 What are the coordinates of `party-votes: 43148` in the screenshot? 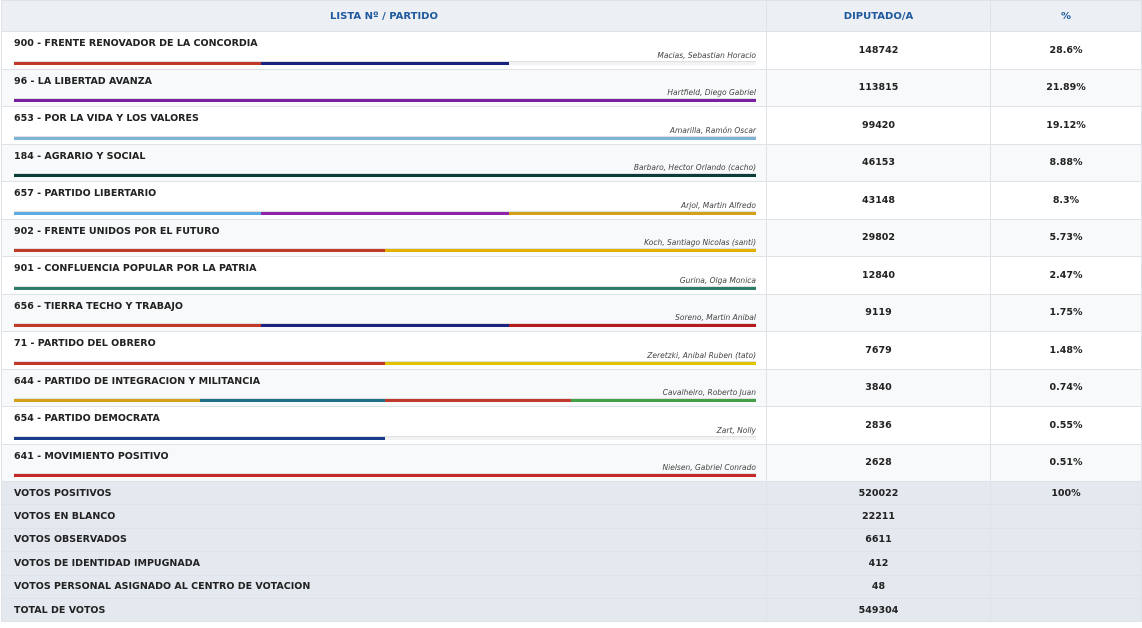 It's located at (878, 200).